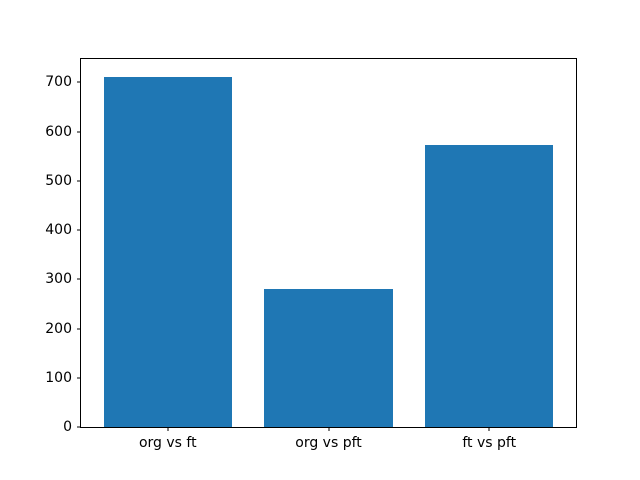 The width and height of the screenshot is (640, 480). Describe the element at coordinates (168, 251) in the screenshot. I see `bar-org-vs-ft` at that location.